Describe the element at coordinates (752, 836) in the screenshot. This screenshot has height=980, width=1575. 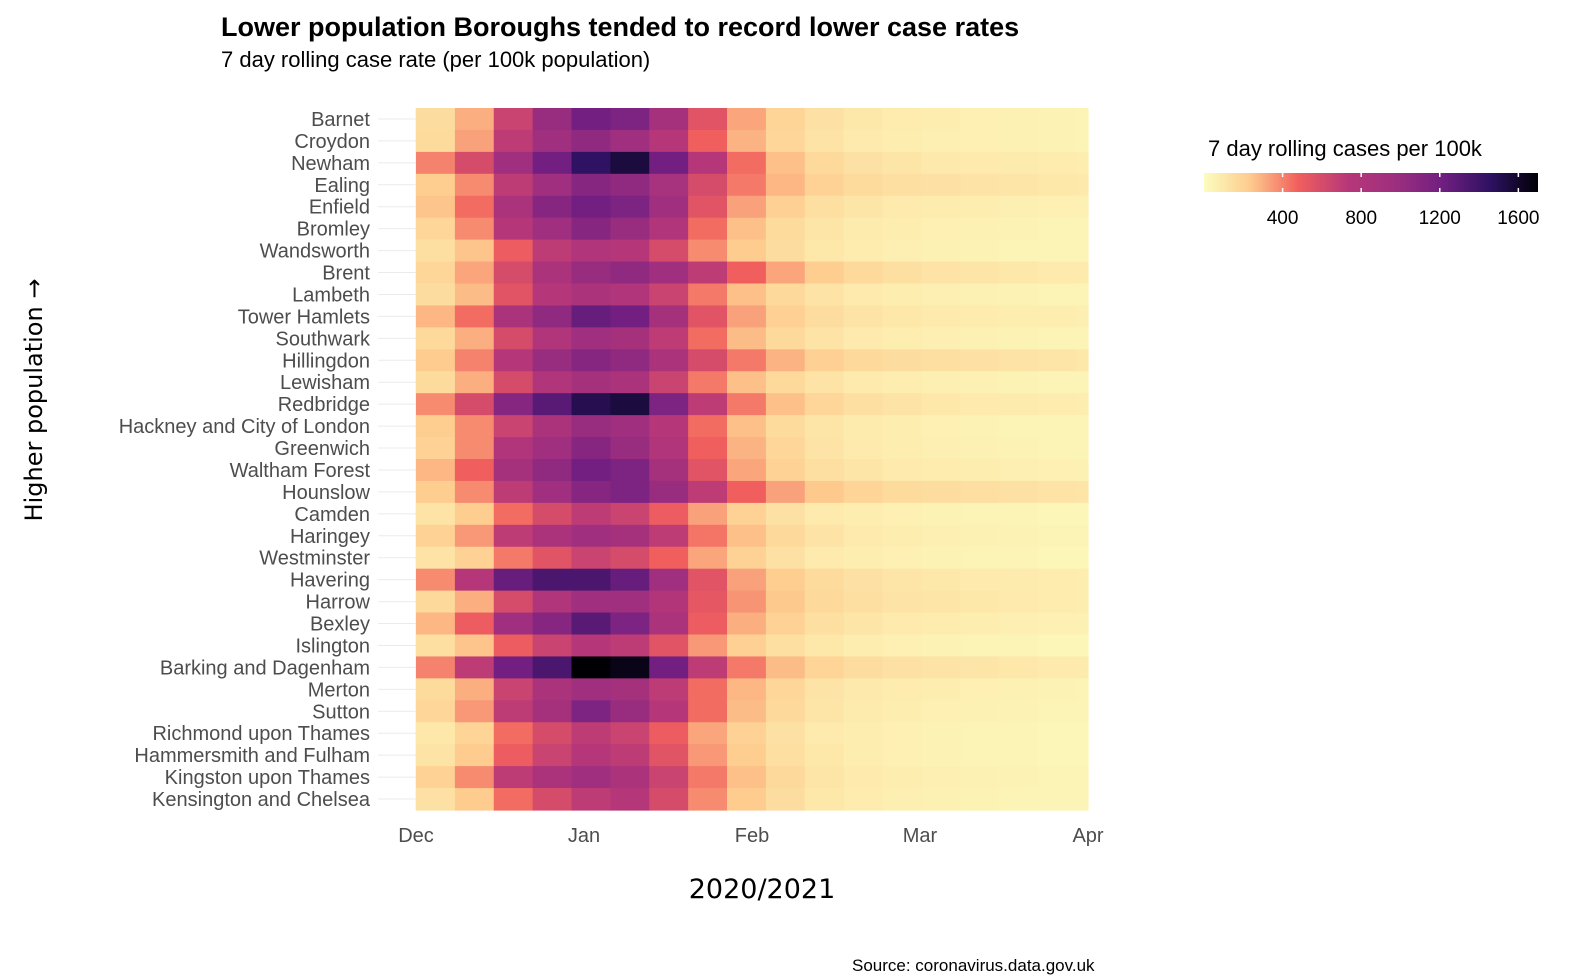
I see `x-tick-label: Feb` at that location.